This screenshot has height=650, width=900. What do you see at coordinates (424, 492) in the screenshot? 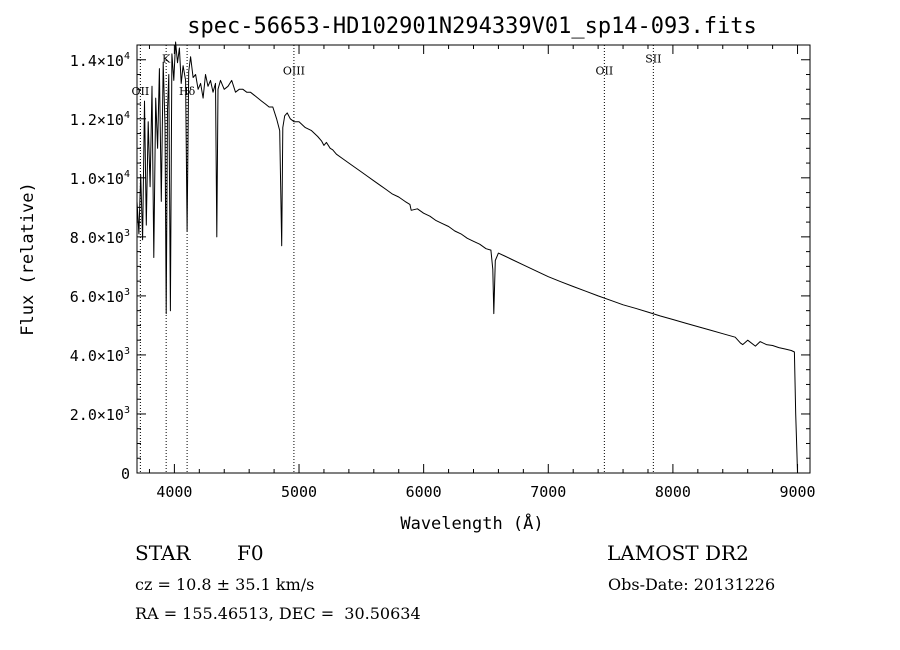
I see `x-tick-label: 6000` at bounding box center [424, 492].